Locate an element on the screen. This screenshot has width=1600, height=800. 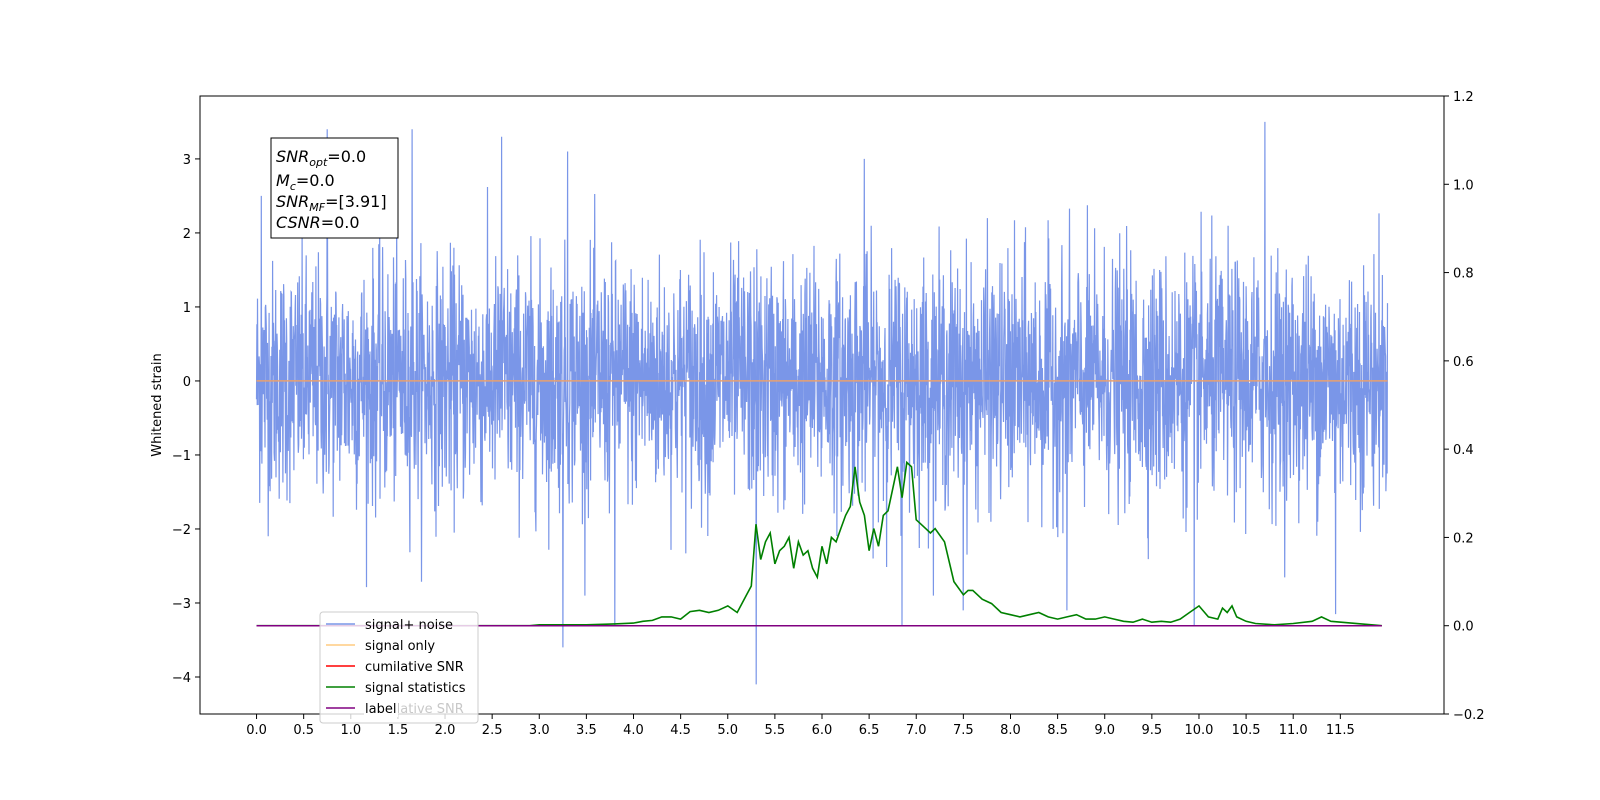
x-tick-label: 7.5 is located at coordinates (963, 730).